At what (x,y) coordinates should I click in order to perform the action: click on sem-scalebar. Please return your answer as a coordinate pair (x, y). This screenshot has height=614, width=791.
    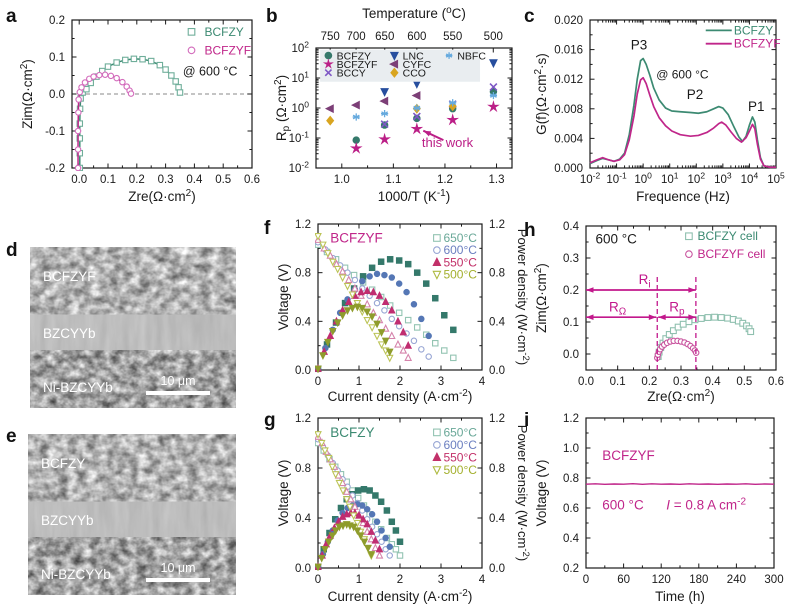
    Looking at the image, I should click on (178, 580).